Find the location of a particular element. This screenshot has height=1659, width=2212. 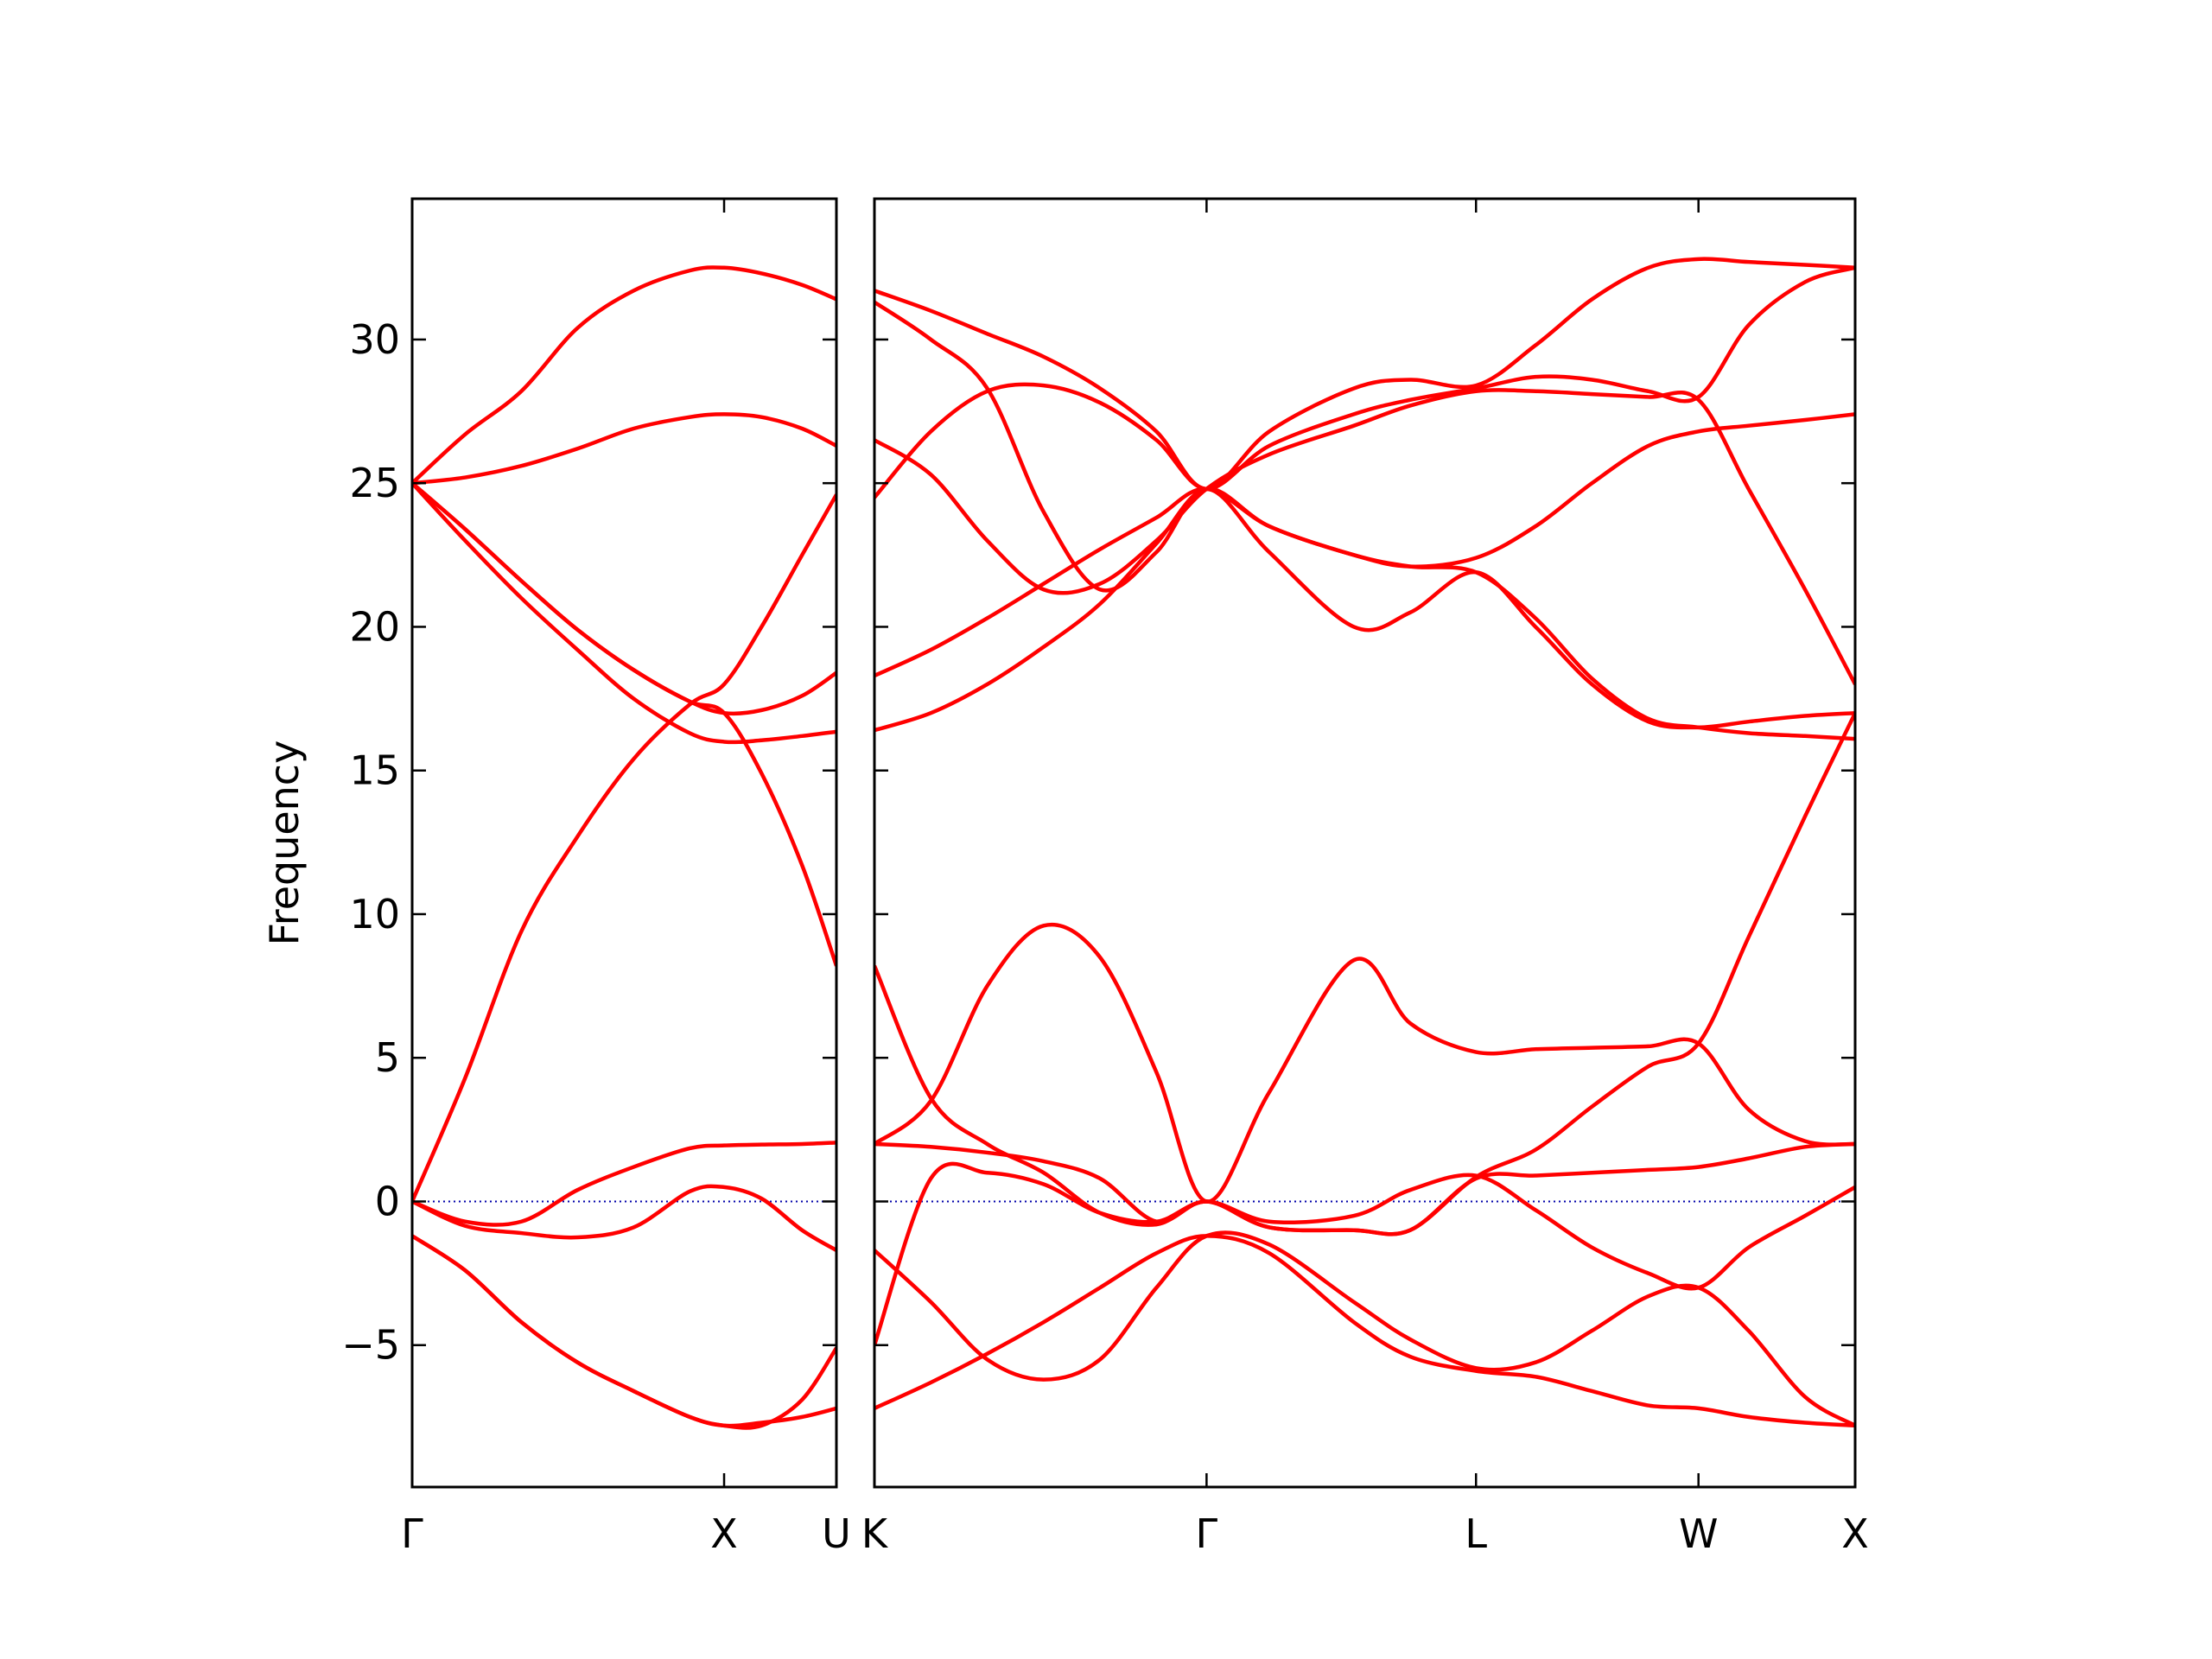

y-tick-label: −5 is located at coordinates (370, 1345).